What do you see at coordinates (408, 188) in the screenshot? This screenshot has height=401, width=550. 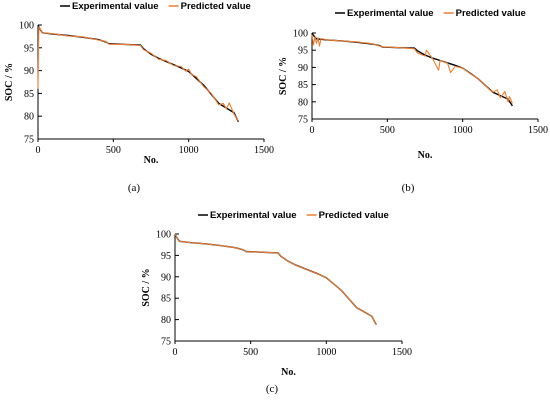 I see `panel-label: (b)` at bounding box center [408, 188].